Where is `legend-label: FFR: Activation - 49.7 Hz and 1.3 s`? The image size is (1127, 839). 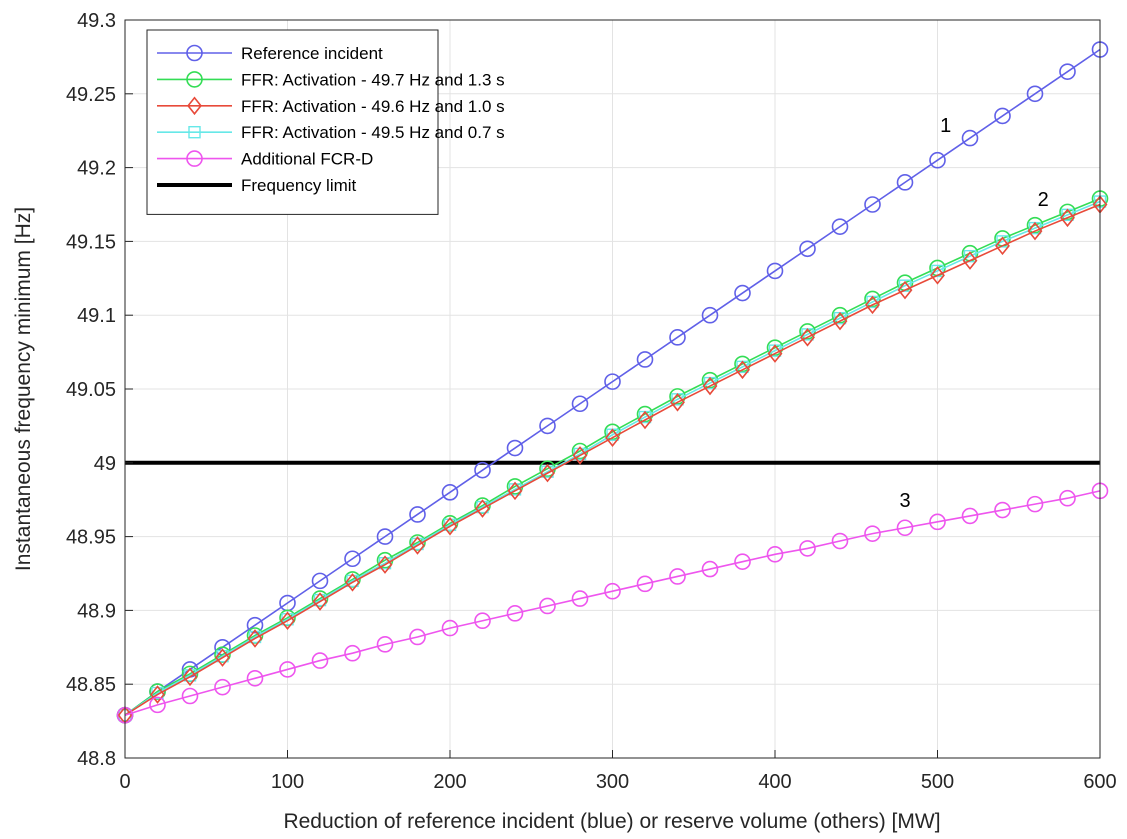 legend-label: FFR: Activation - 49.7 Hz and 1.3 s is located at coordinates (373, 79).